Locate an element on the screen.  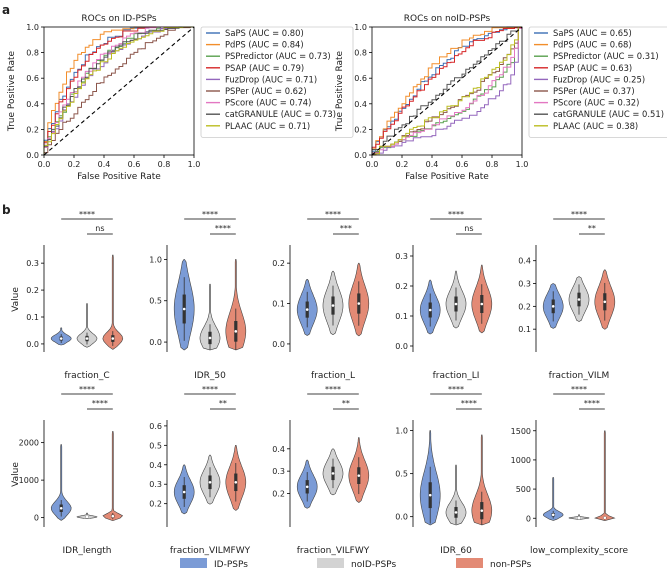
violin-panel-fraction_VILFWY: 0.2 0.3 0.4 ****** fraction_VILFWY is located at coordinates (320, 470).